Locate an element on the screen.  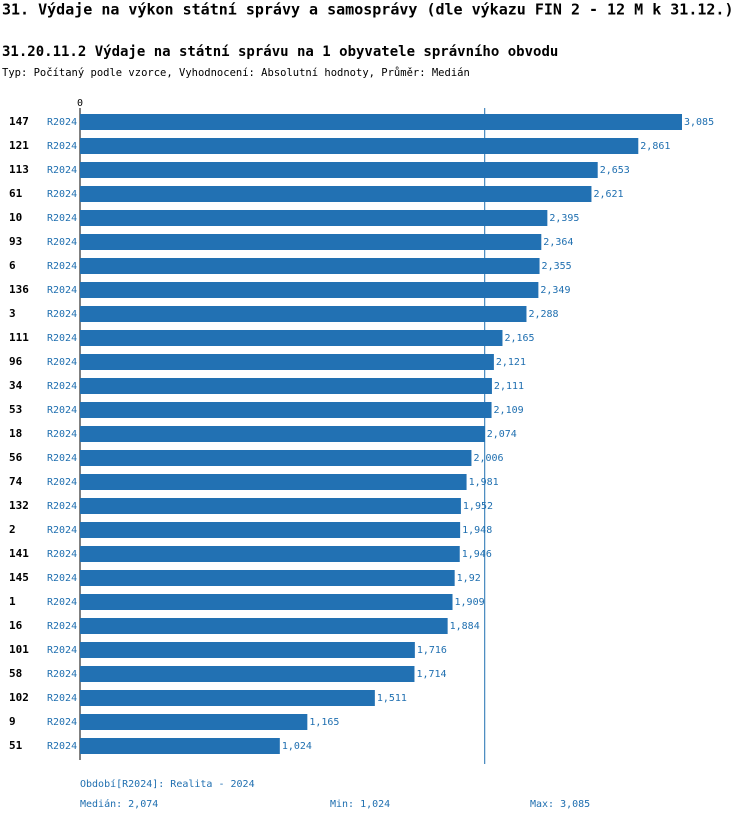
value-label: 2,121 is located at coordinates (511, 362).